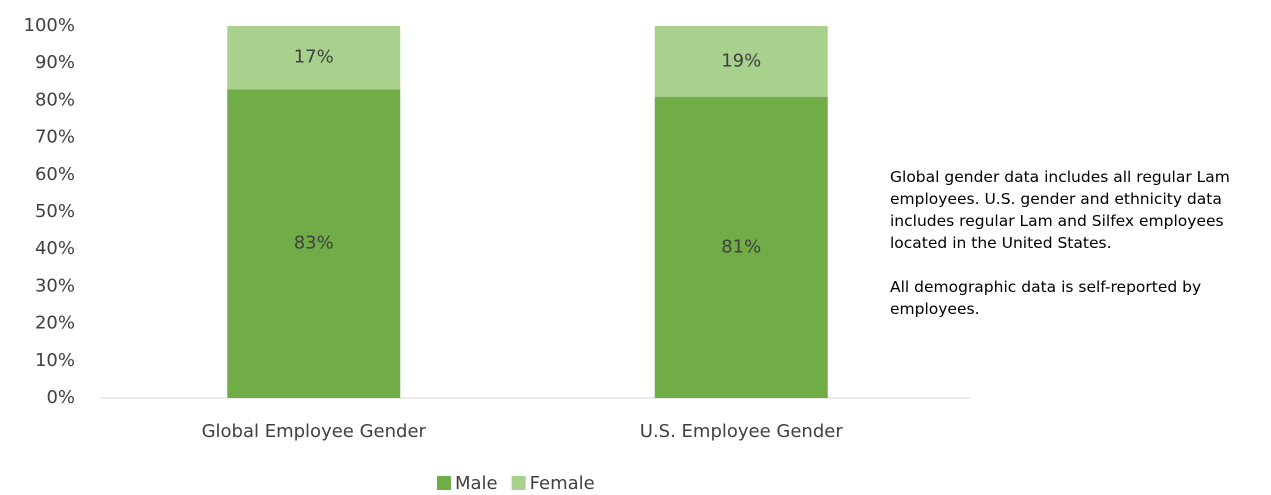  I want to click on legend-label: Female, so click(562, 483).